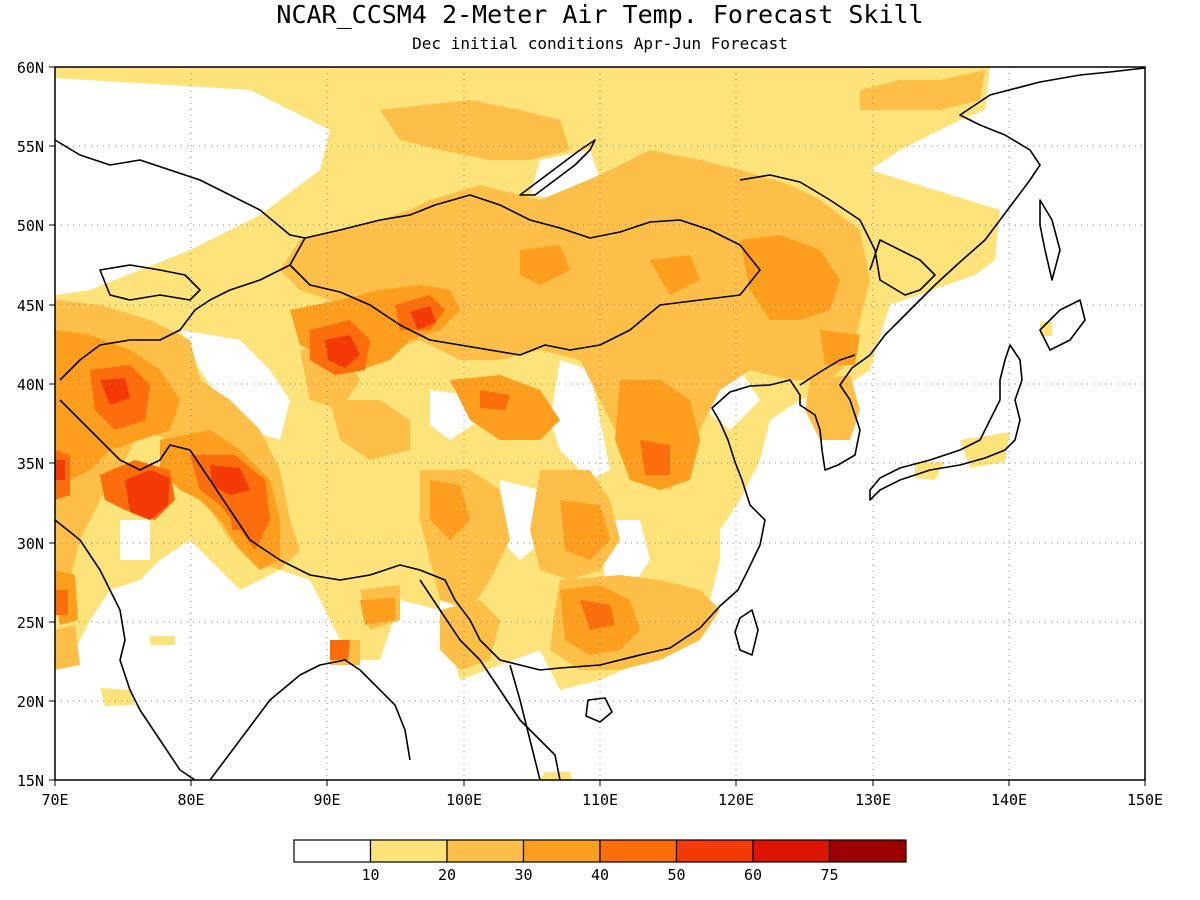 The width and height of the screenshot is (1200, 900). What do you see at coordinates (54, 800) in the screenshot?
I see `lon-label: 70E` at bounding box center [54, 800].